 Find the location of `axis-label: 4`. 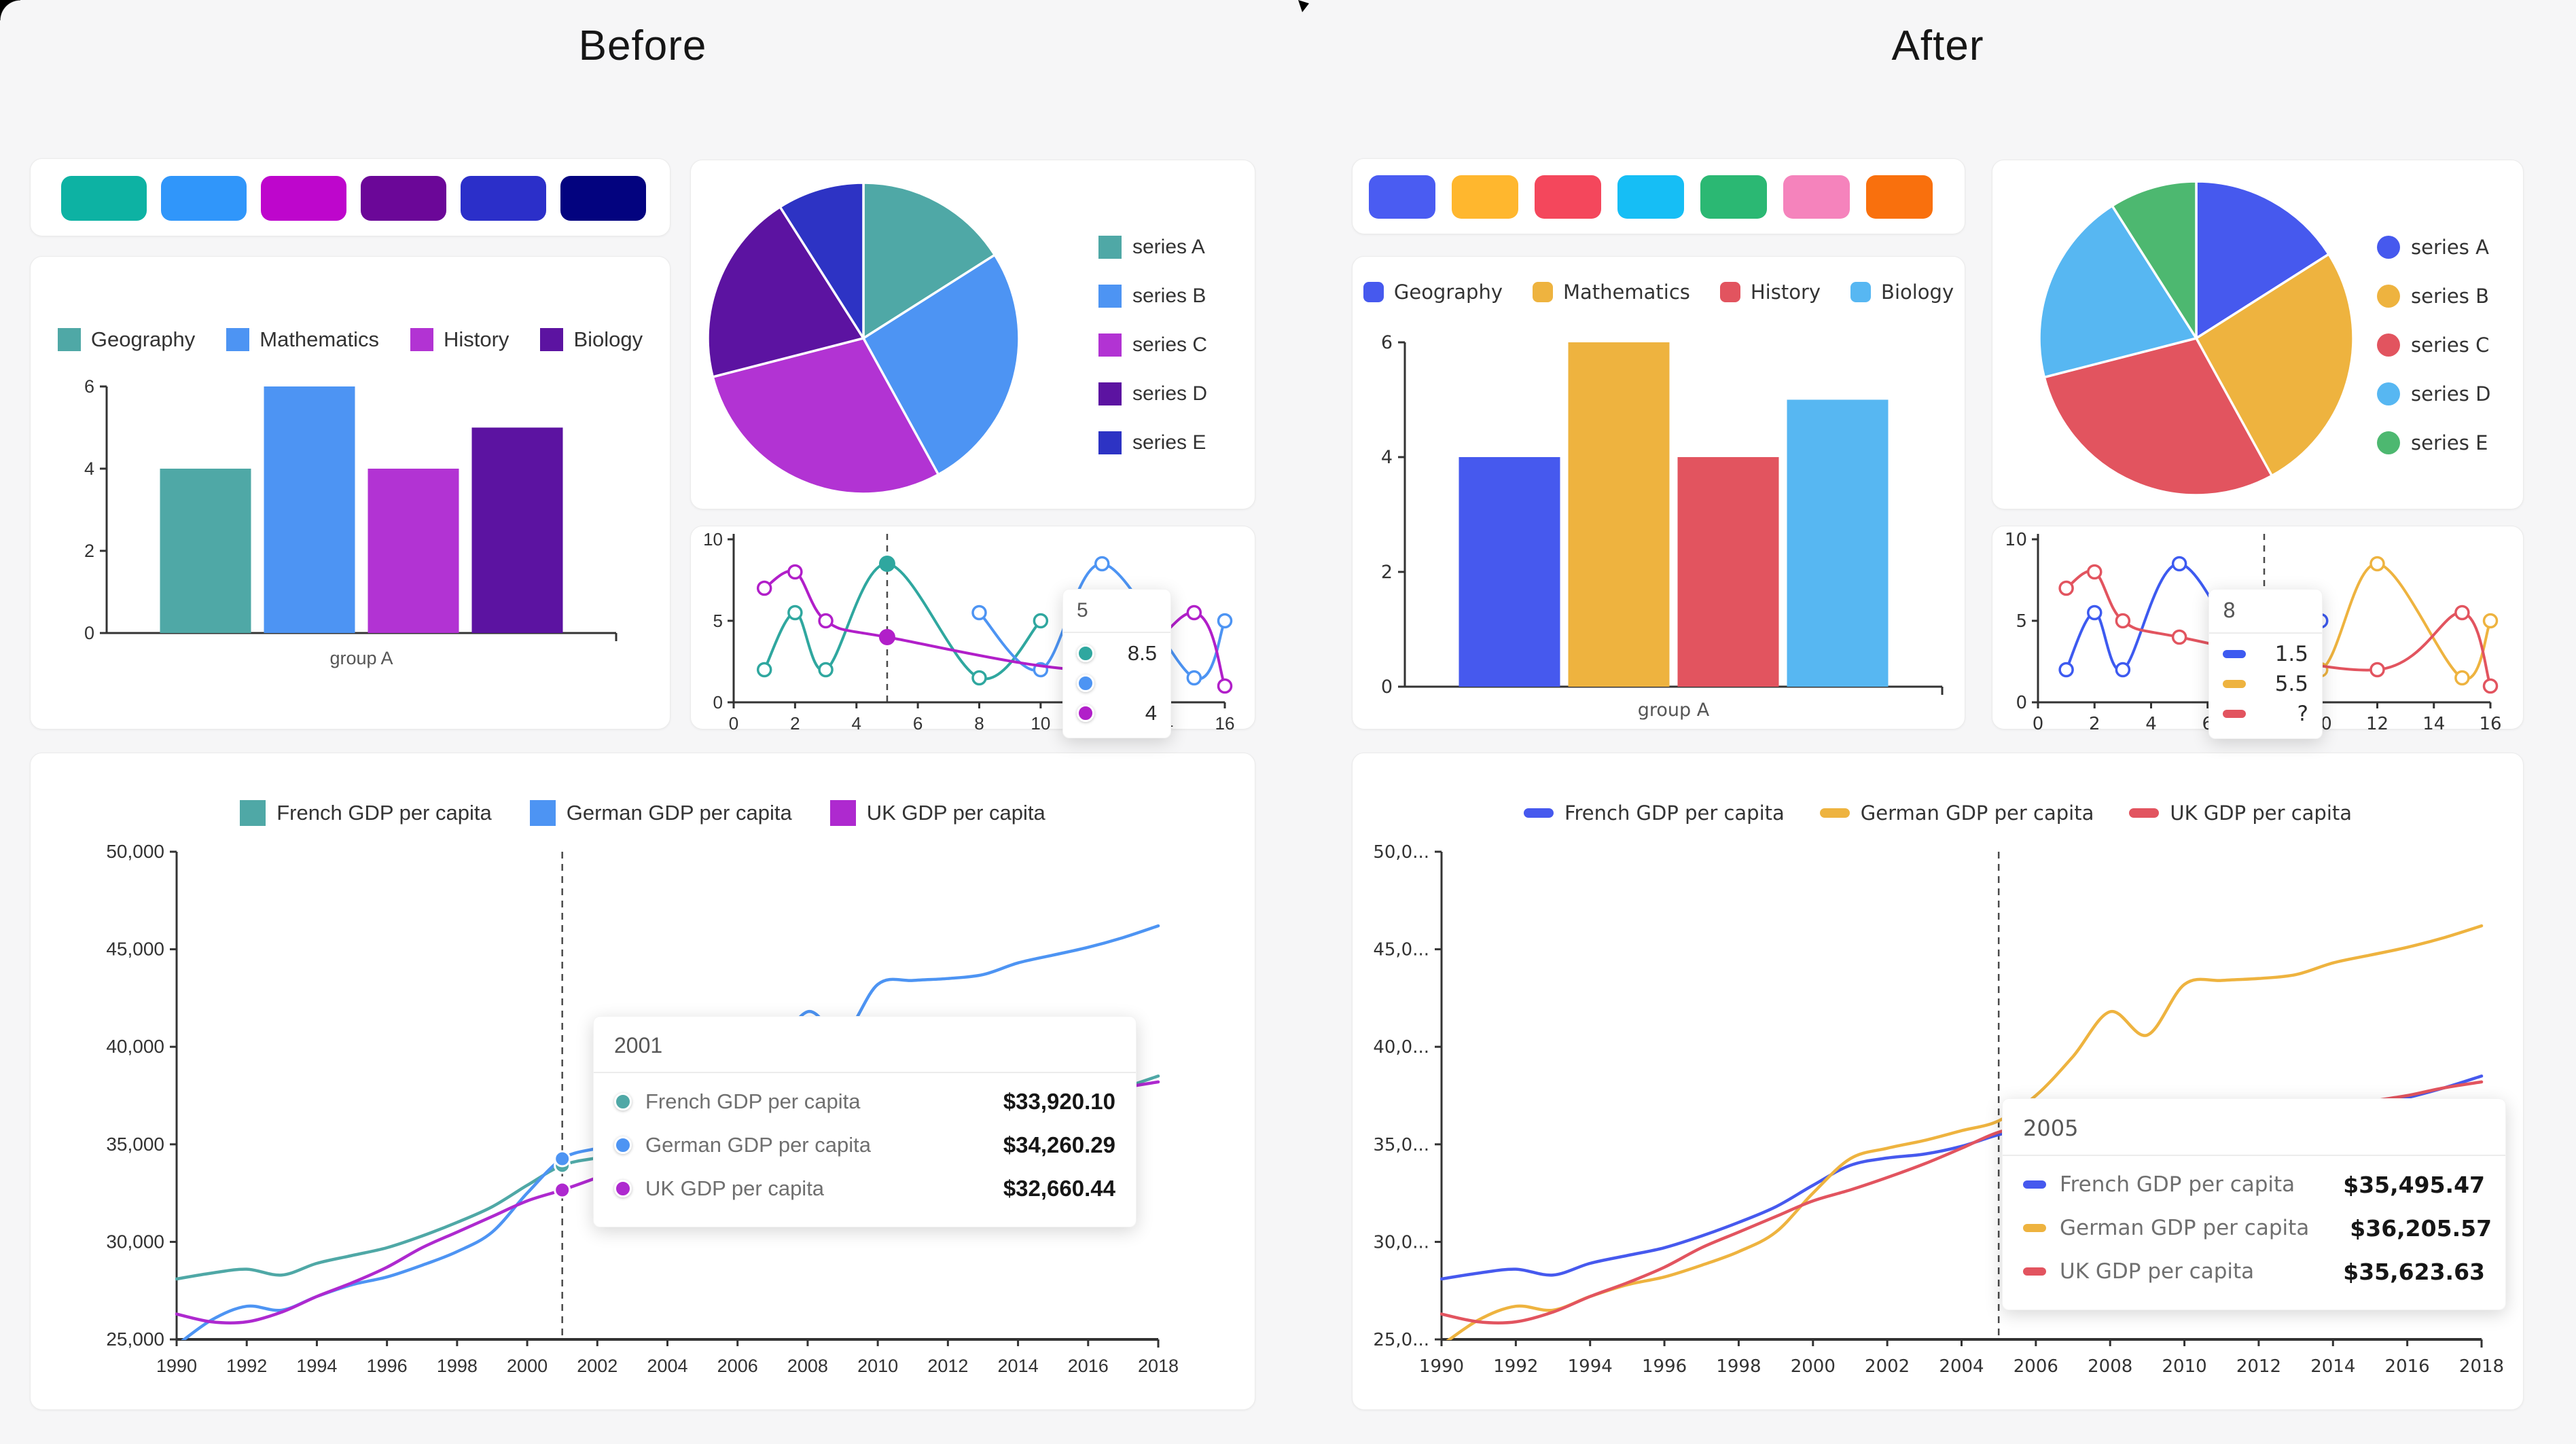

axis-label: 4 is located at coordinates (2151, 724).